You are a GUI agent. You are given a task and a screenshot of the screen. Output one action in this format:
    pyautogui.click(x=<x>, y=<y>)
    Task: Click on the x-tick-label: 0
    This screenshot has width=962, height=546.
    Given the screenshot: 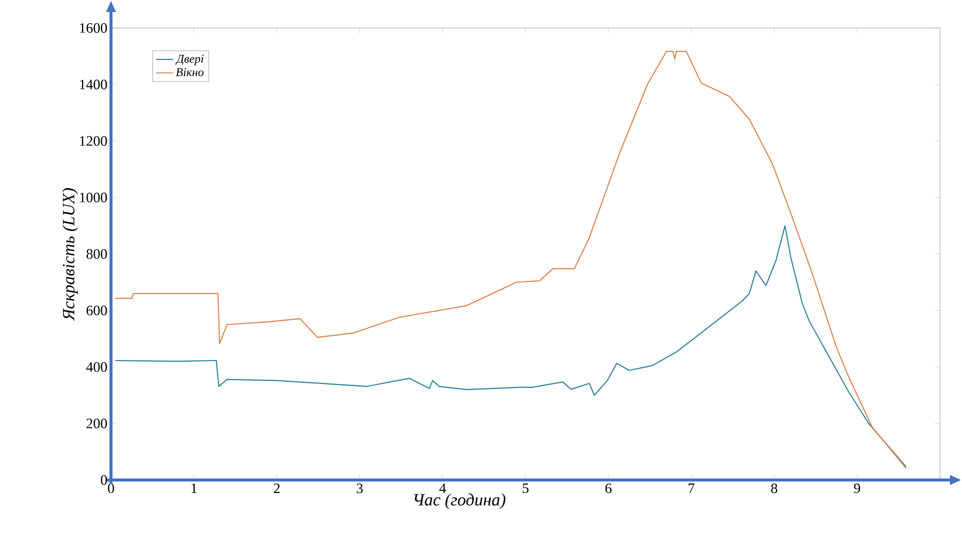 What is the action you would take?
    pyautogui.click(x=111, y=489)
    